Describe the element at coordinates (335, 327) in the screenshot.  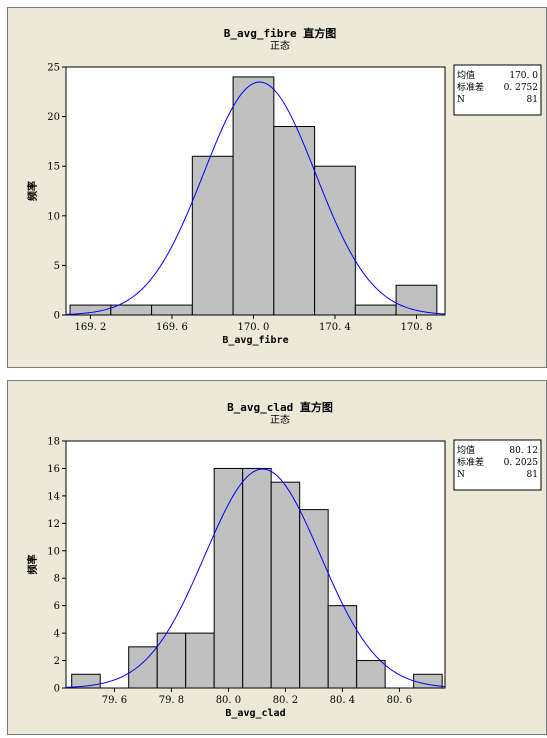
I see `x-tick-label: 170. 4` at that location.